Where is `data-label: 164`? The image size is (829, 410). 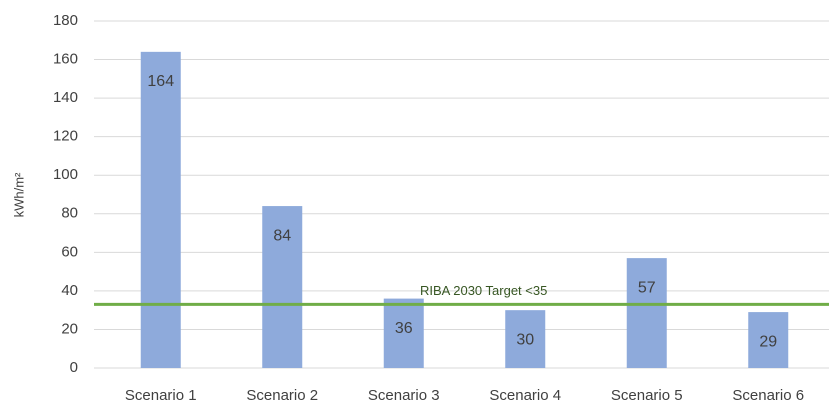
data-label: 164 is located at coordinates (160, 81).